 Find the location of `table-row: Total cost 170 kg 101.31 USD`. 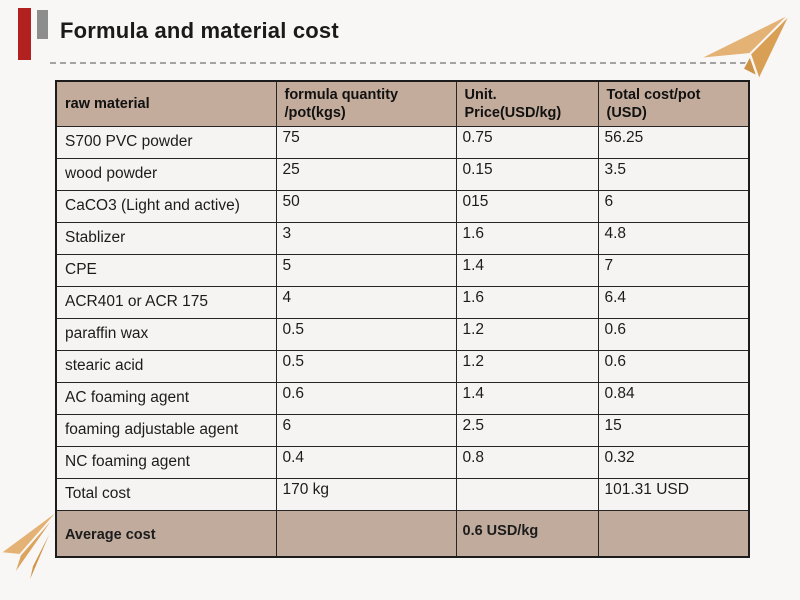

table-row: Total cost 170 kg 101.31 USD is located at coordinates (402, 494).